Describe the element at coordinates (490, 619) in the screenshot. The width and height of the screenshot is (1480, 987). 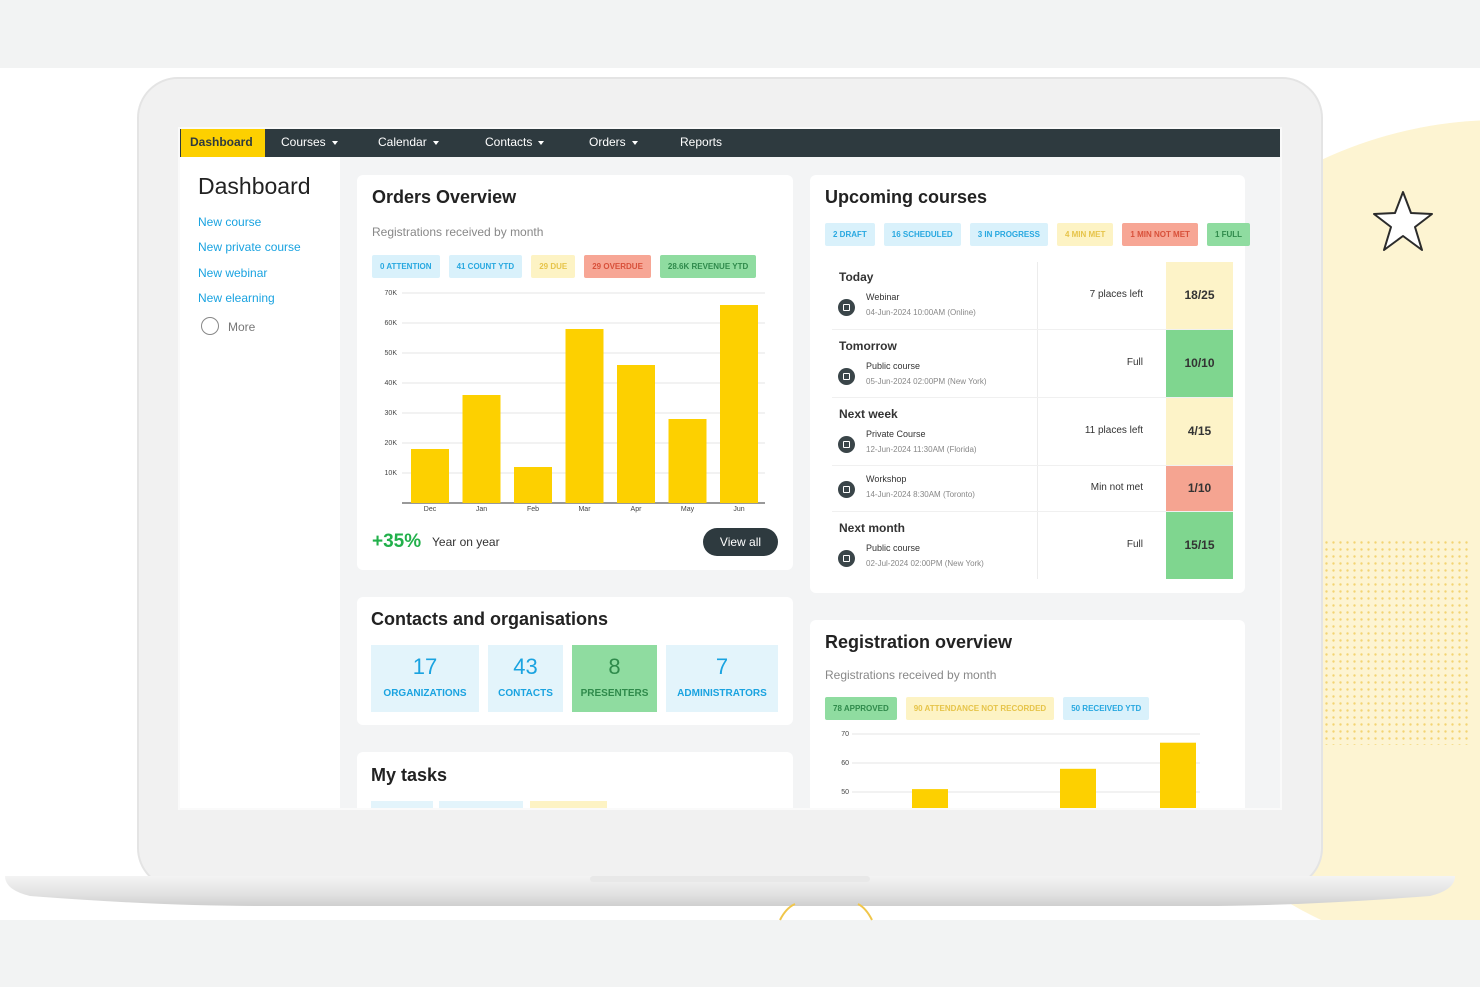
I see `card-title: Contacts and organisations` at that location.